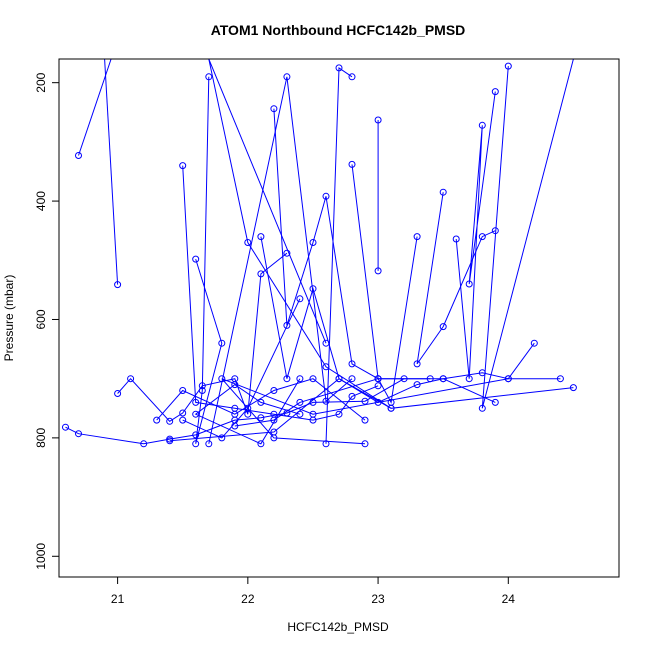  Describe the element at coordinates (509, 599) in the screenshot. I see `x-tick-label: 24` at that location.